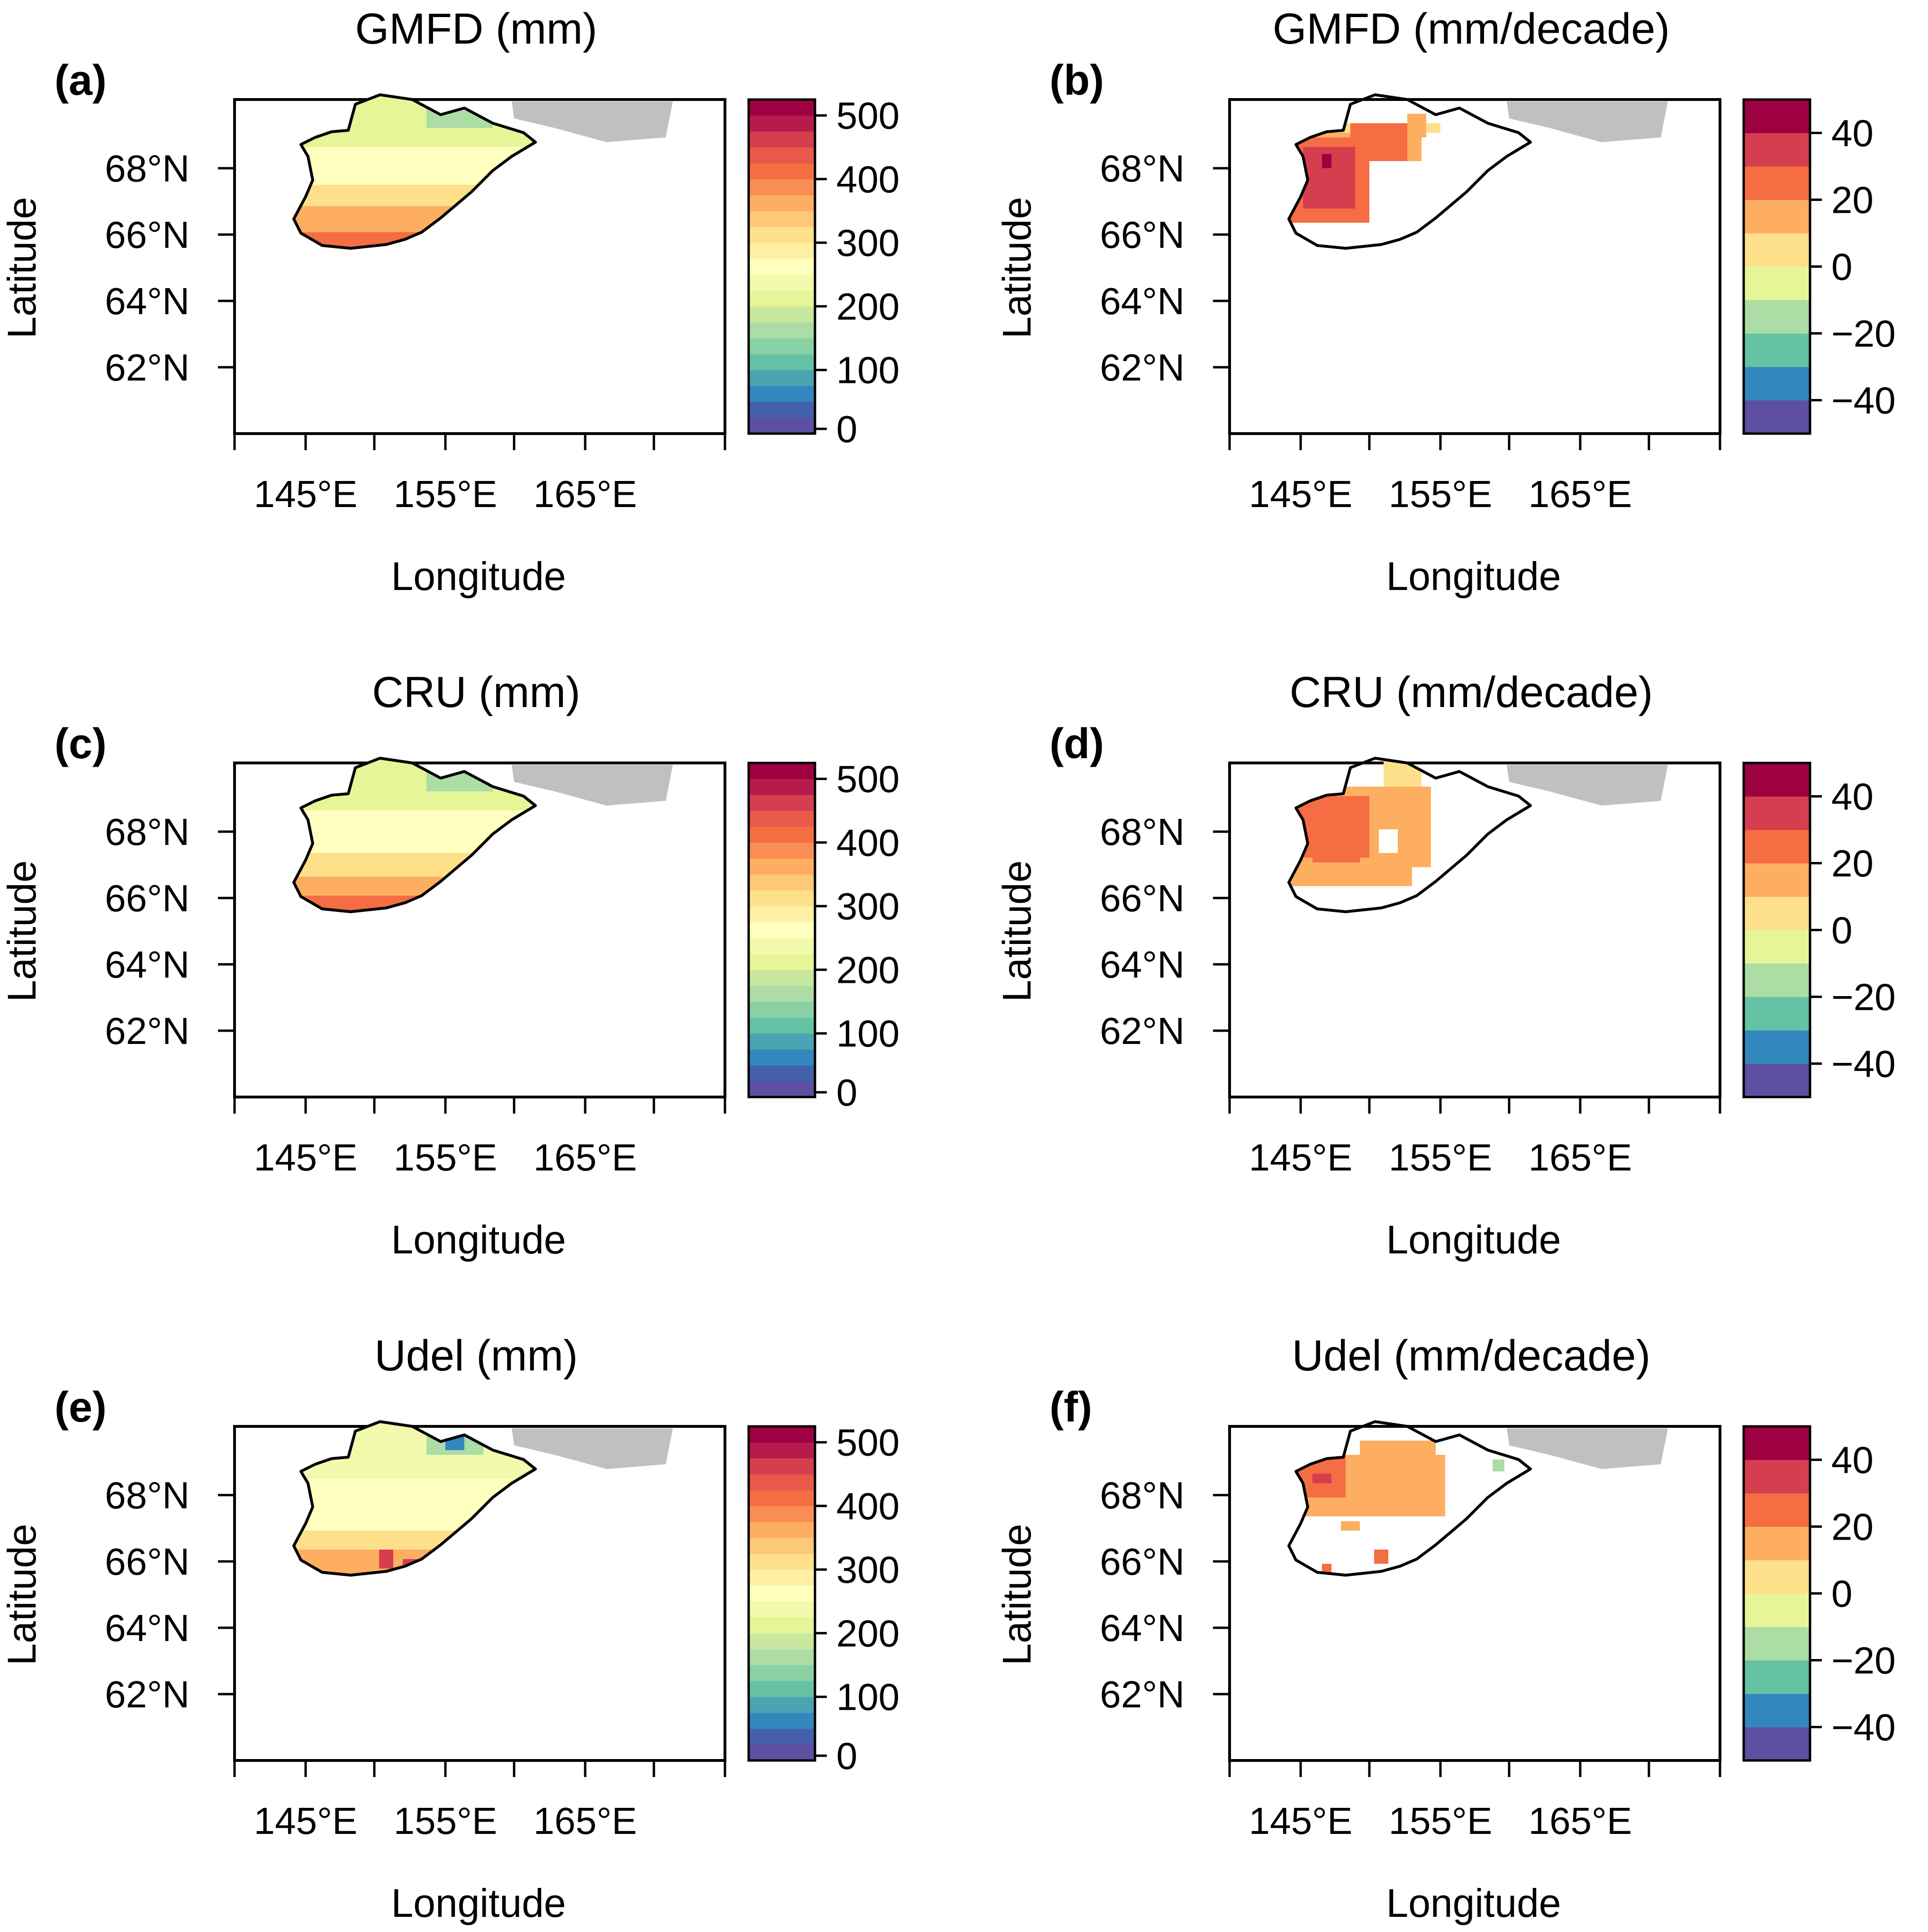  I want to click on colorbar-tick-label: 100, so click(868, 370).